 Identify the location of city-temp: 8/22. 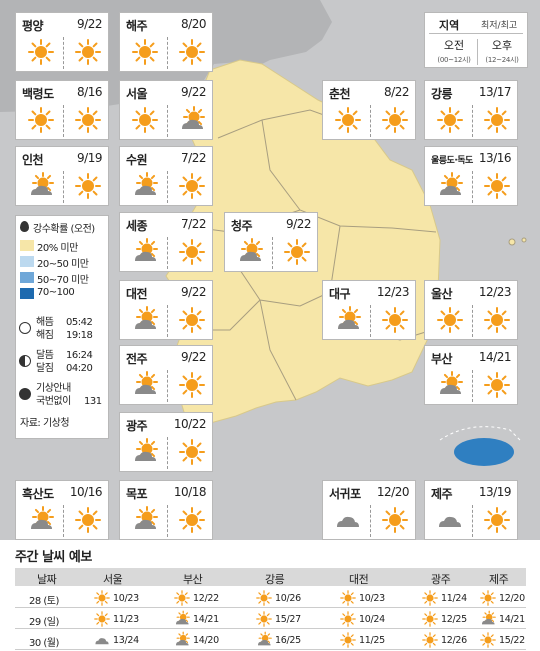
(396, 92).